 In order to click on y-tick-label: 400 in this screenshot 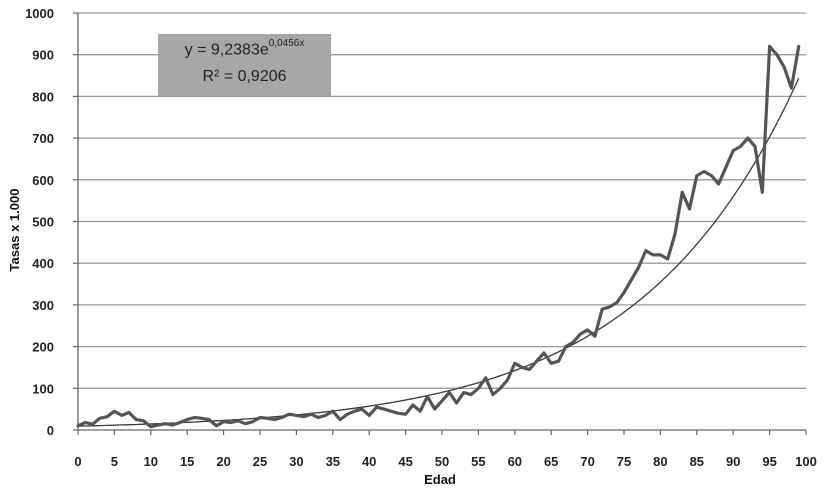, I will do `click(43, 263)`.